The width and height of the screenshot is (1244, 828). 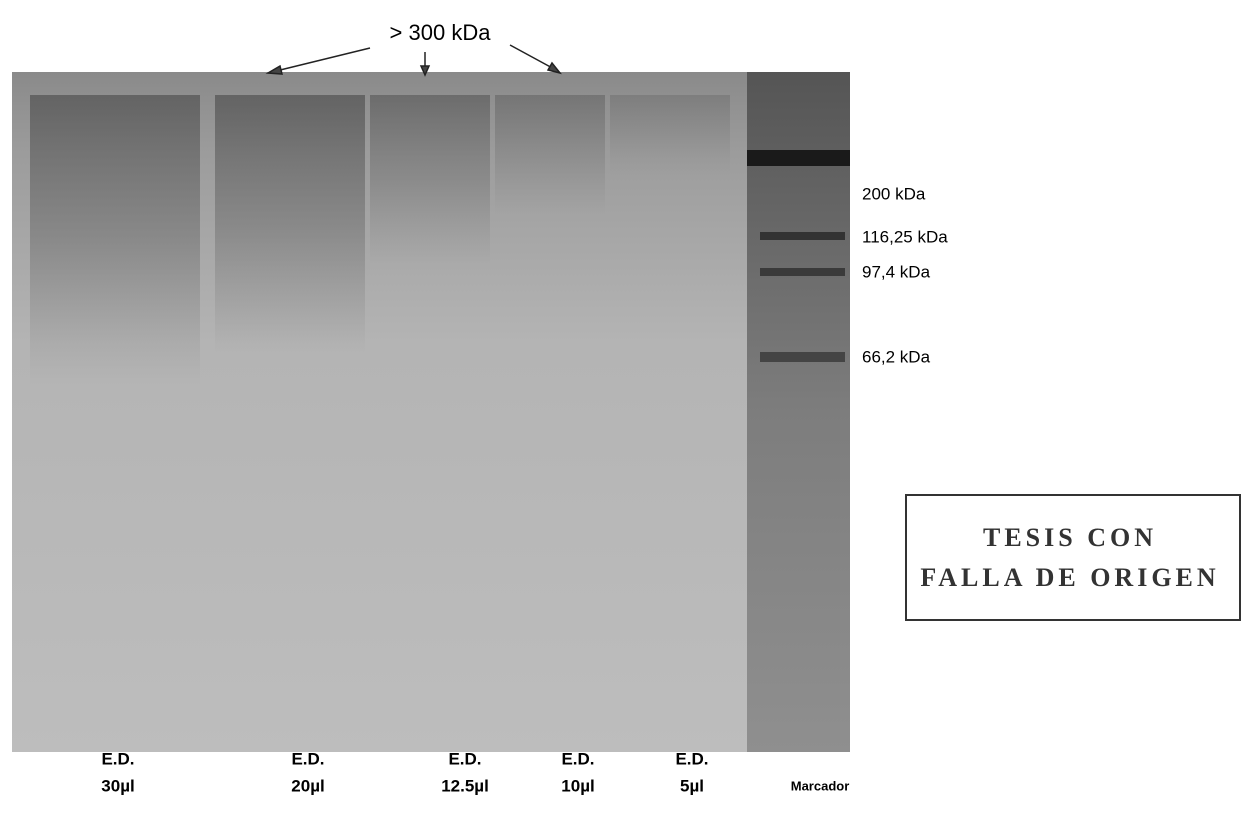 I want to click on marker-label: 200 kDa, so click(x=894, y=193).